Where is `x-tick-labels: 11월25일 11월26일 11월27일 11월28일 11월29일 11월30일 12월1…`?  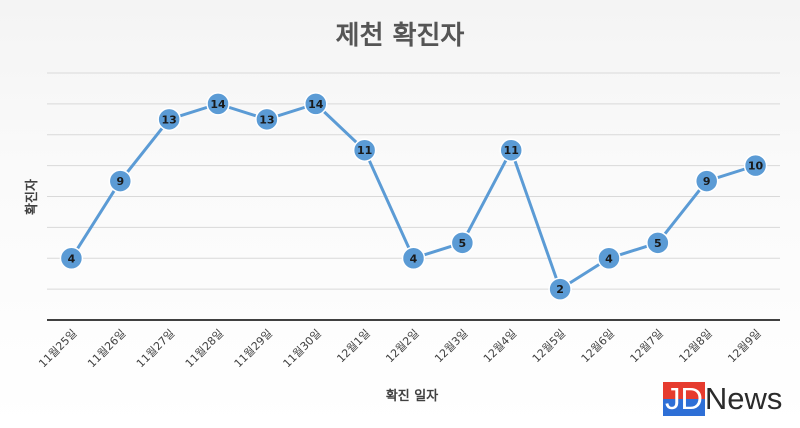 x-tick-labels: 11월25일 11월26일 11월27일 11월28일 11월29일 11월30일 12월1… is located at coordinates (400, 348).